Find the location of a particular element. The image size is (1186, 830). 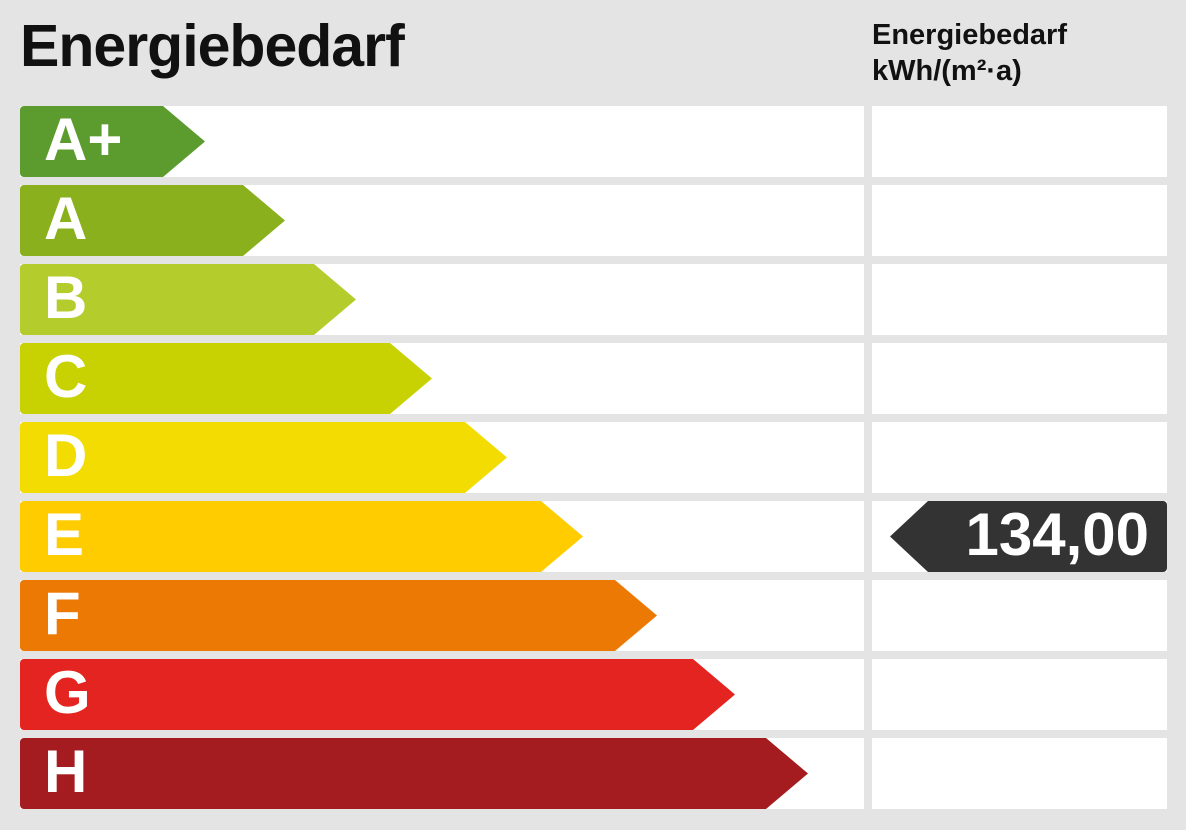

energy-class-letter-h: H is located at coordinates (66, 771).